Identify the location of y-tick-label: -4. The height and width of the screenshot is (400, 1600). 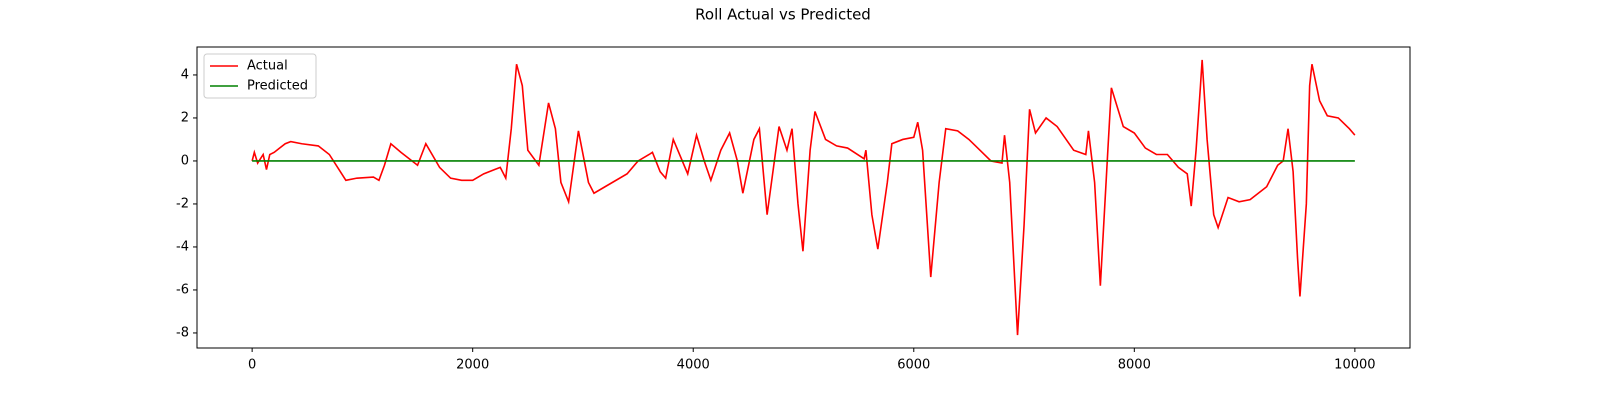
(182, 246).